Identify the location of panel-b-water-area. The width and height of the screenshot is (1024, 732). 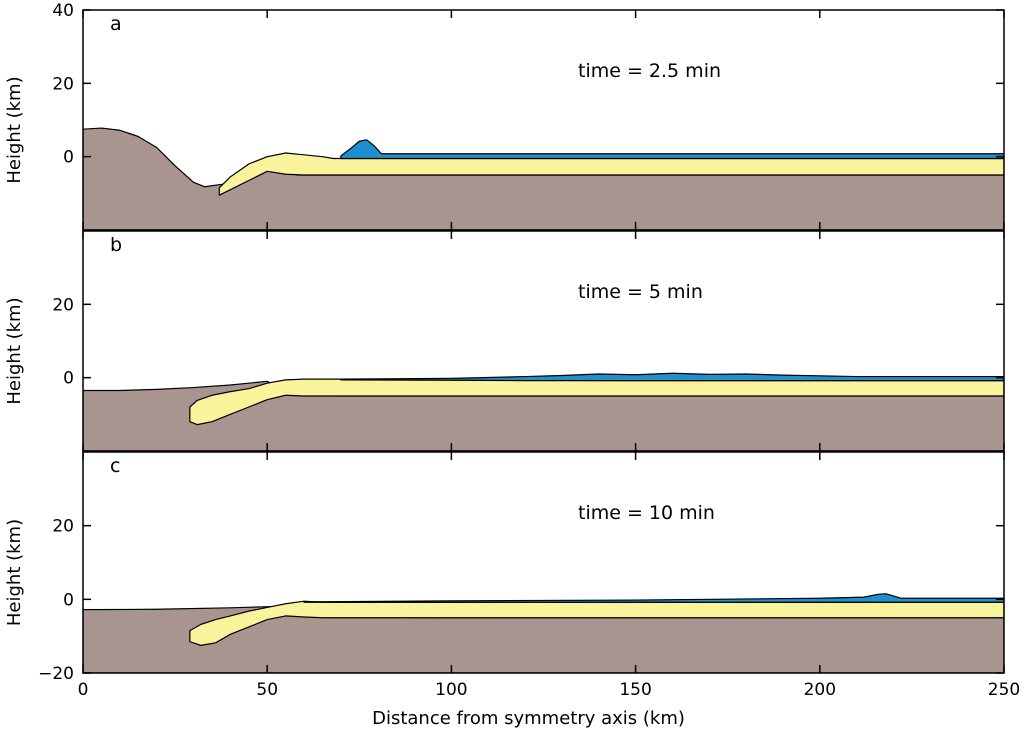
(672, 377).